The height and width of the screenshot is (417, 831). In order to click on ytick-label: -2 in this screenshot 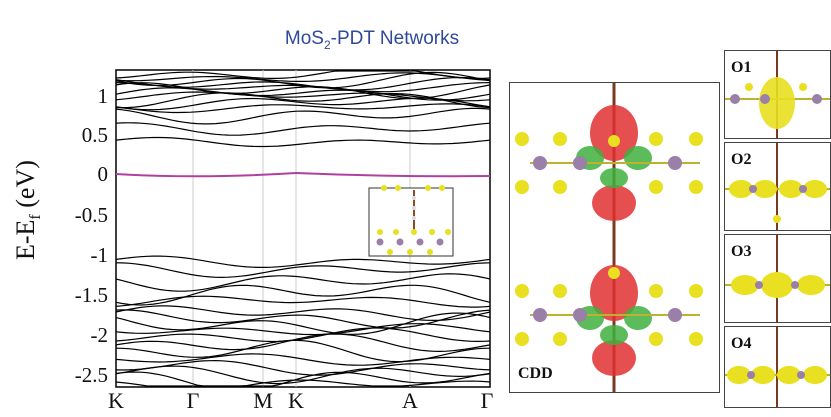, I will do `click(99, 335)`.